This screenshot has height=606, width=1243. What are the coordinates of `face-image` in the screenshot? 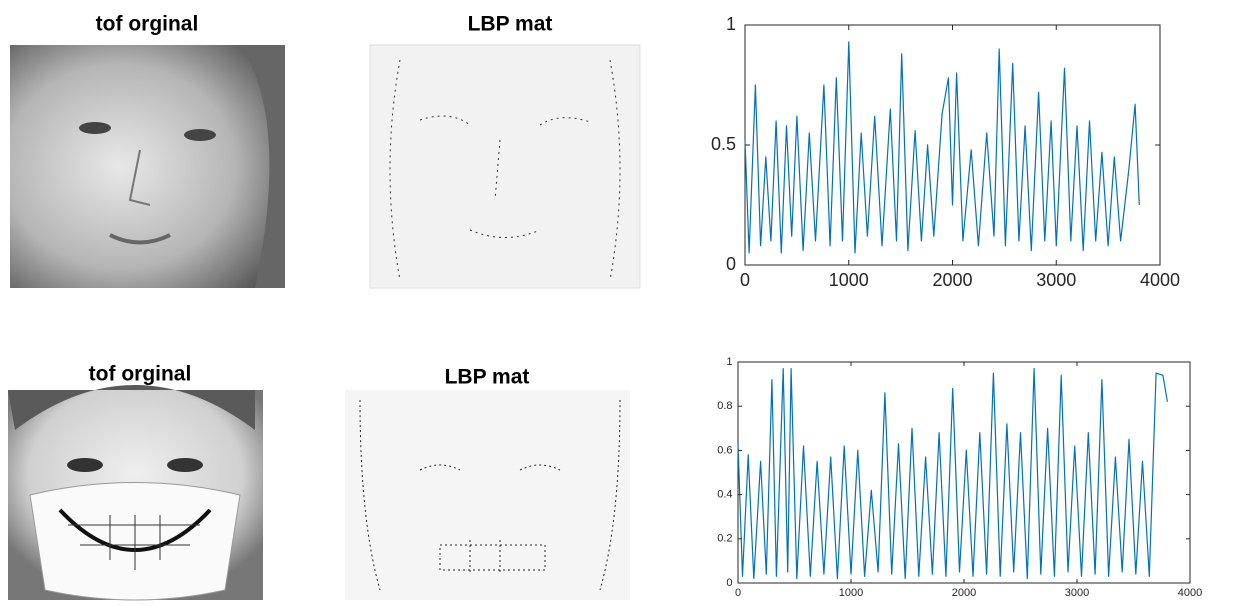 It's located at (147, 166).